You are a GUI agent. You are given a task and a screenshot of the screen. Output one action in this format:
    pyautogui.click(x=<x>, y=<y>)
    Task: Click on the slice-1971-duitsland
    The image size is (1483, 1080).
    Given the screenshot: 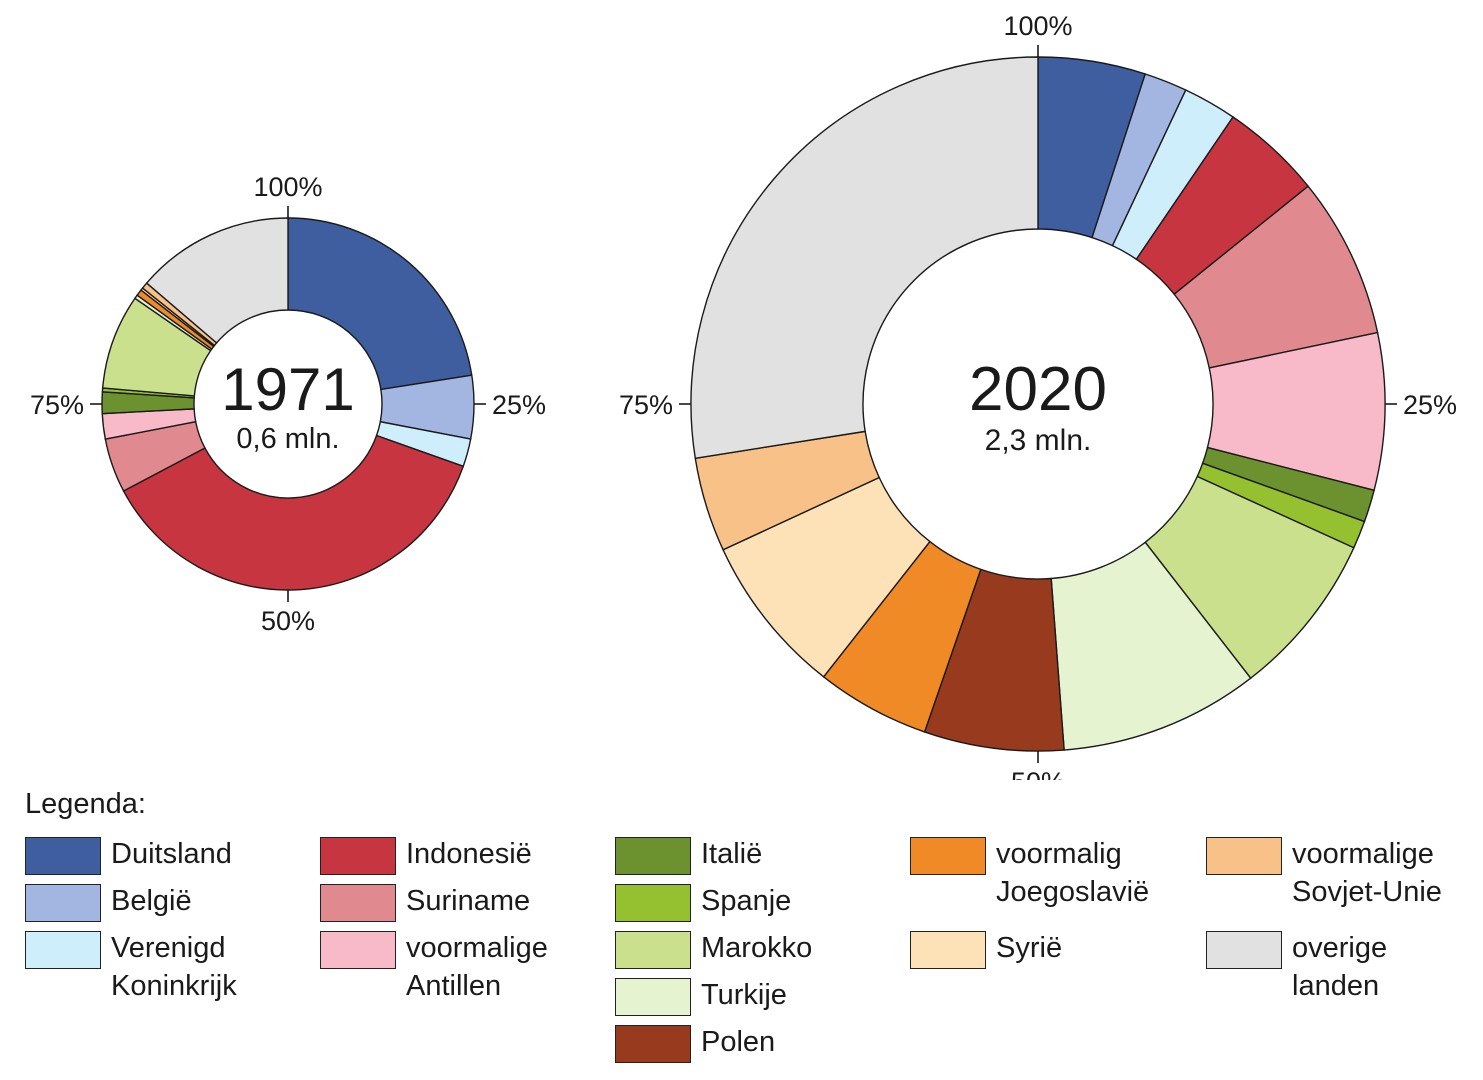 What is the action you would take?
    pyautogui.click(x=380, y=304)
    